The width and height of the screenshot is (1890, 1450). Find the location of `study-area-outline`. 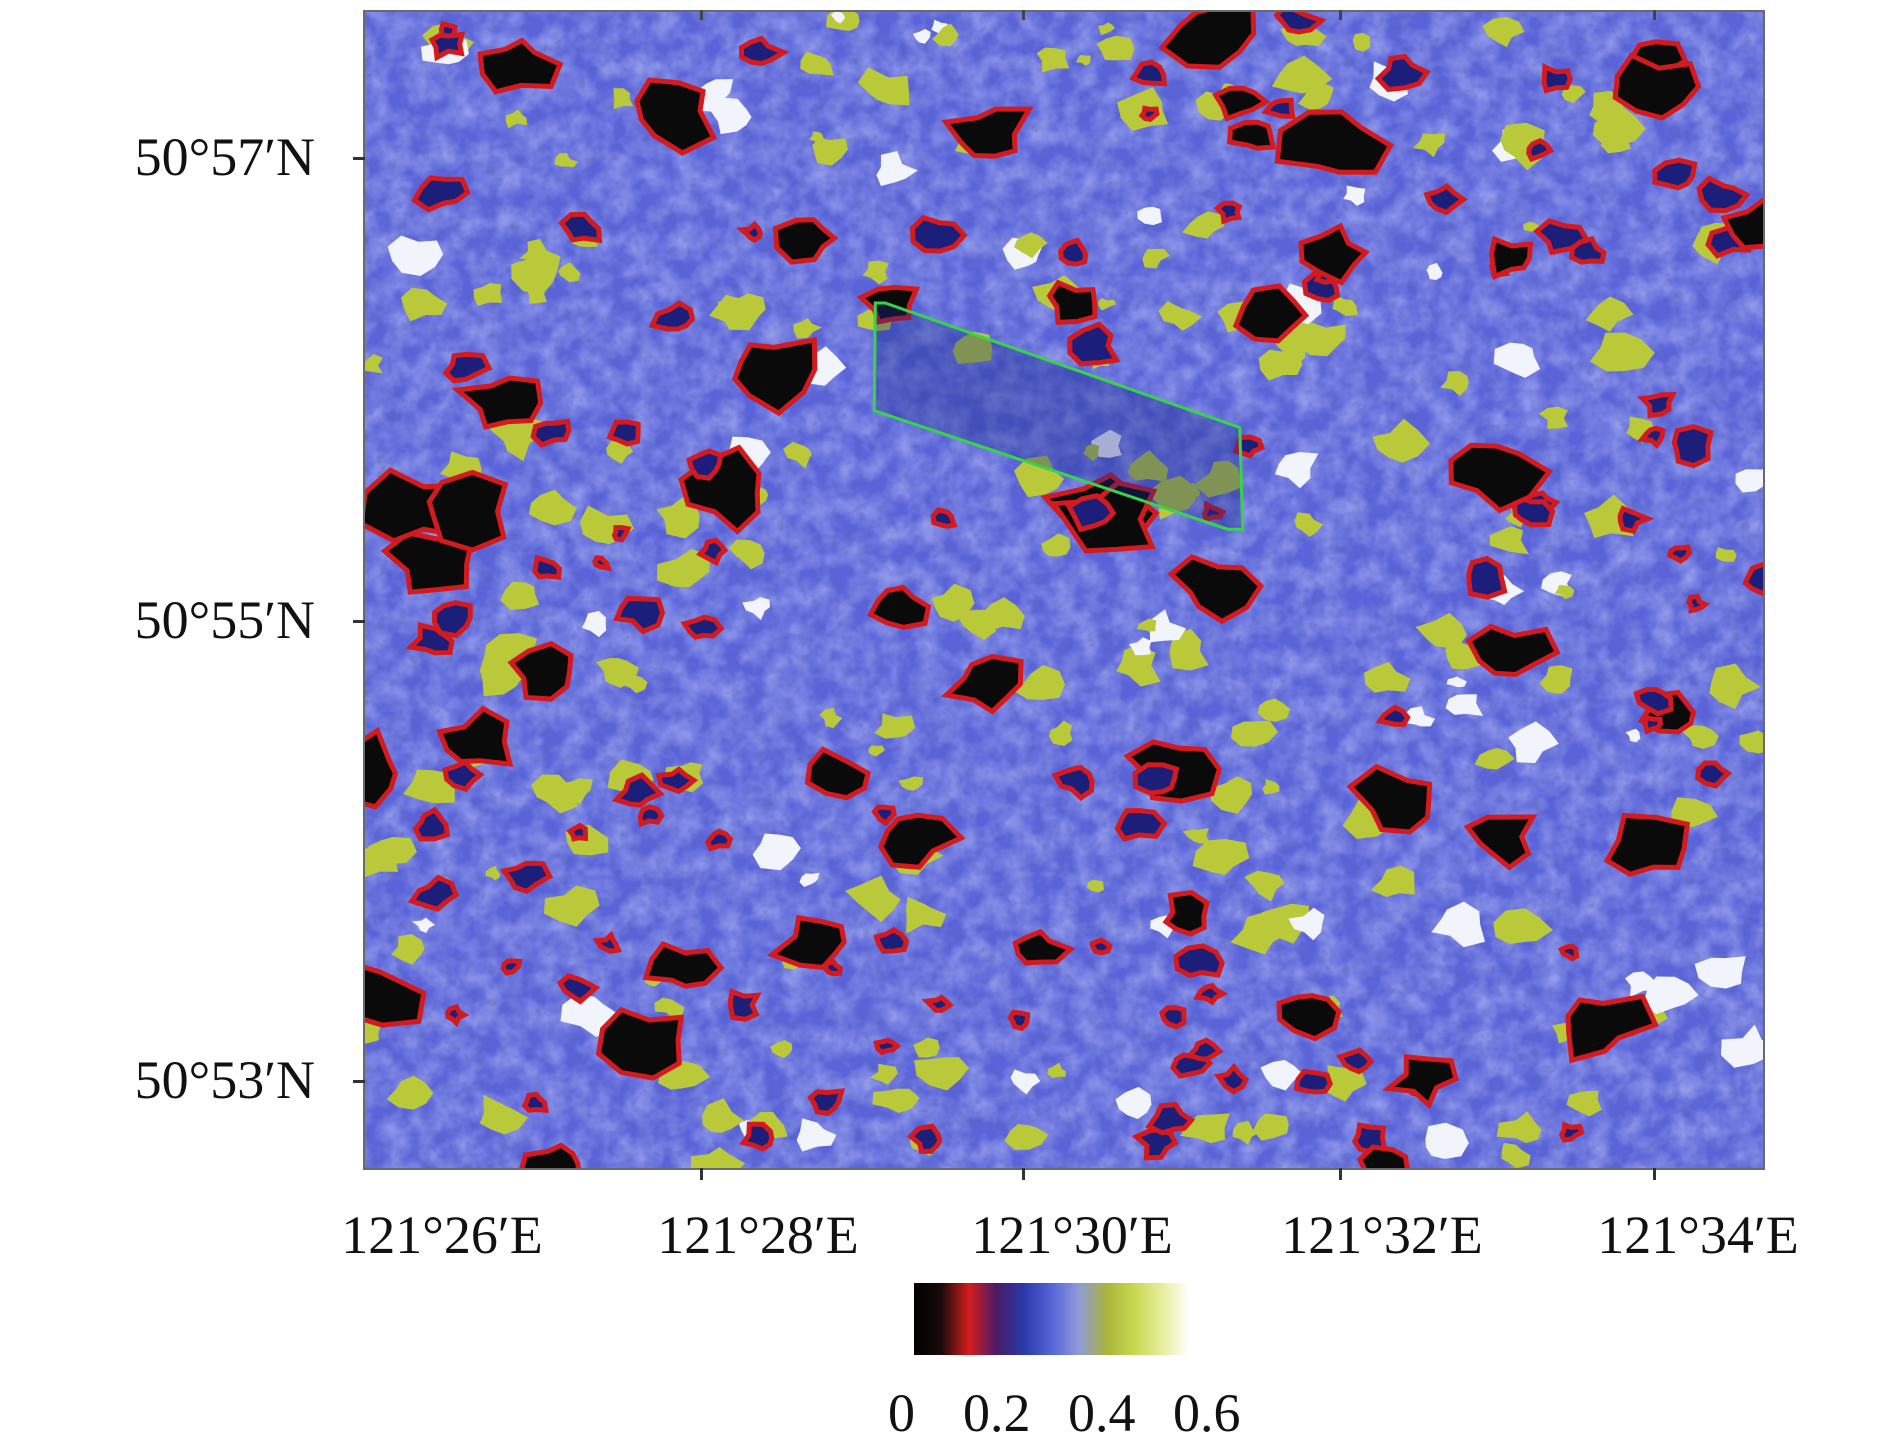

study-area-outline is located at coordinates (1058, 416).